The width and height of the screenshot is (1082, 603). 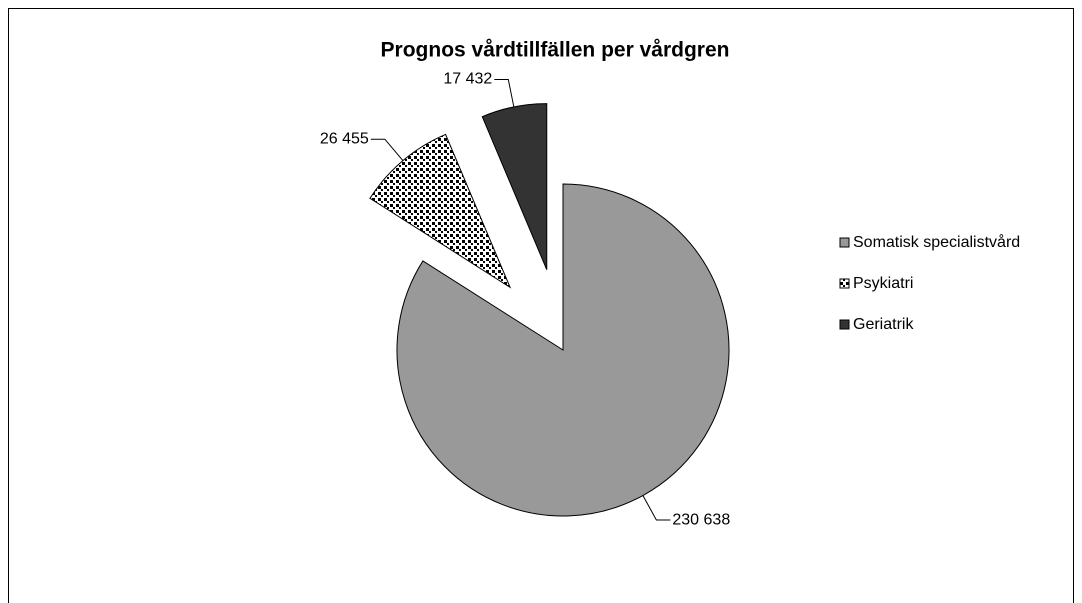 I want to click on chart-title: Prognos vårdtillfällen per vårdgren, so click(x=555, y=50).